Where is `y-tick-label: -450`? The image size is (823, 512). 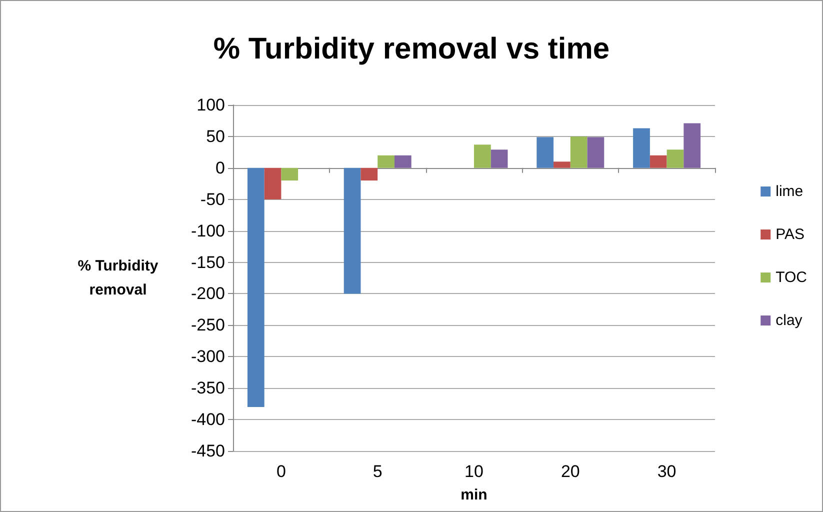 y-tick-label: -450 is located at coordinates (207, 451).